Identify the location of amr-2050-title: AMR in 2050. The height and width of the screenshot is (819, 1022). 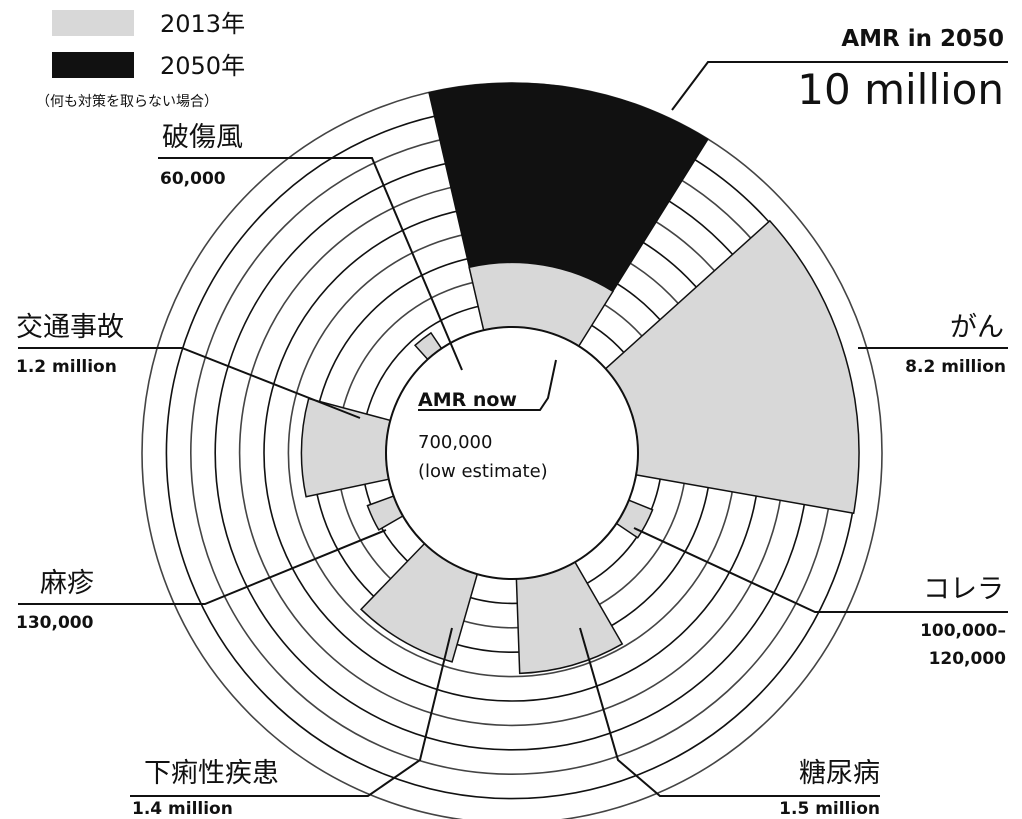
(922, 39).